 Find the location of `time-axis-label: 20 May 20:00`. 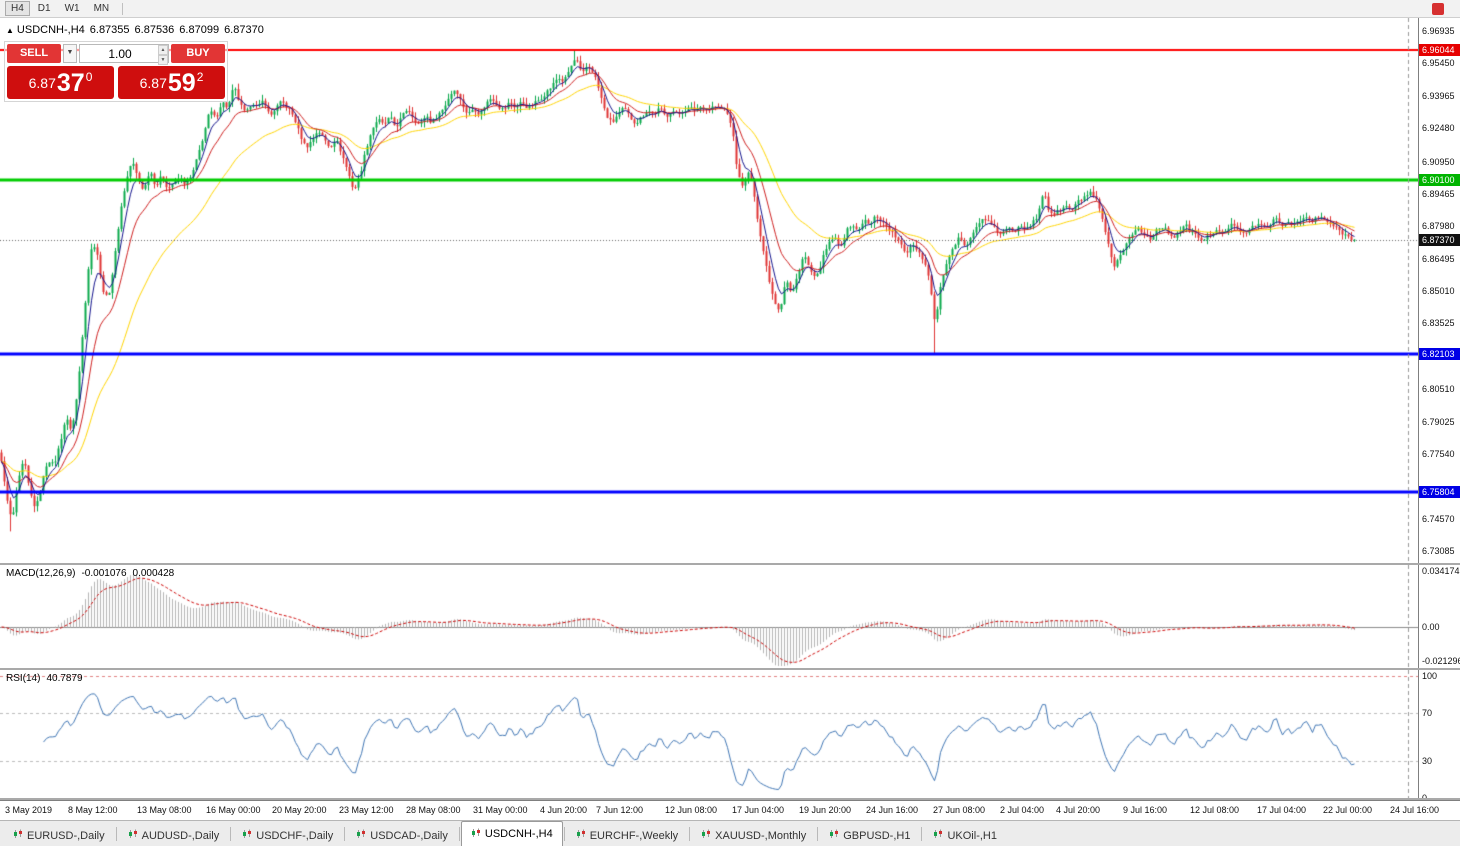

time-axis-label: 20 May 20:00 is located at coordinates (299, 810).